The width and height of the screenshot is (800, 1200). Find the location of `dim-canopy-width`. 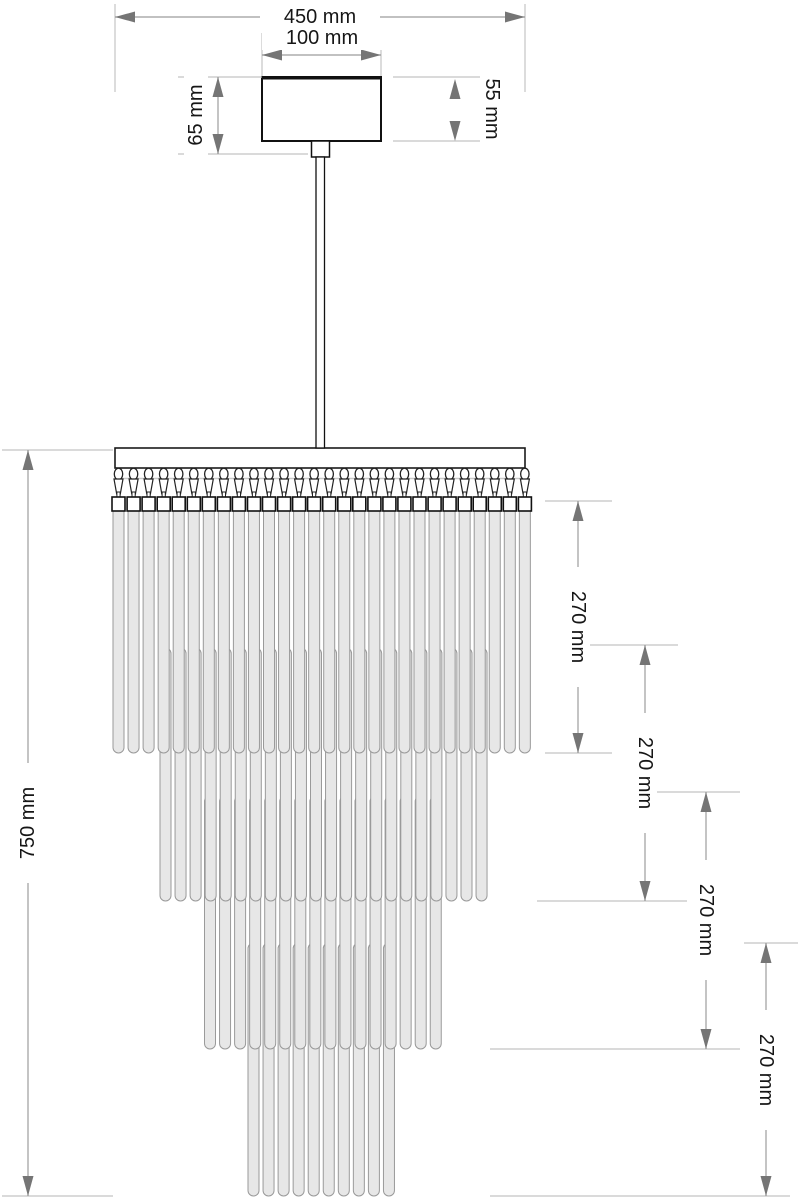

dim-canopy-width is located at coordinates (321, 54).